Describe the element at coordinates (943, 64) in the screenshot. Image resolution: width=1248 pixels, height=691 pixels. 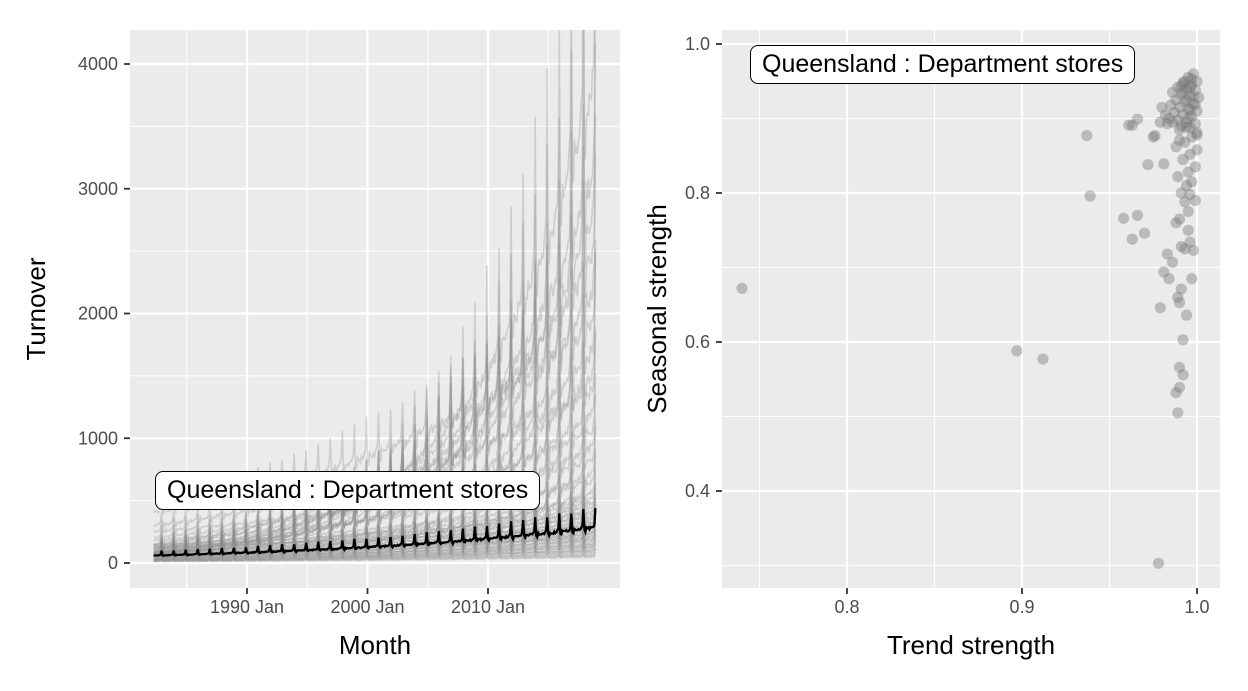
I see `series-label-right: Queensland : Department stores` at that location.